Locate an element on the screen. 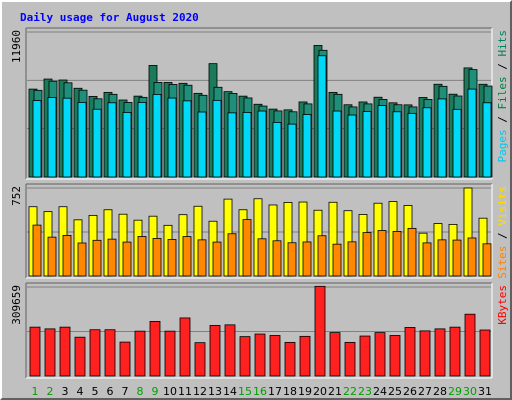  day-label: 14 is located at coordinates (230, 391).